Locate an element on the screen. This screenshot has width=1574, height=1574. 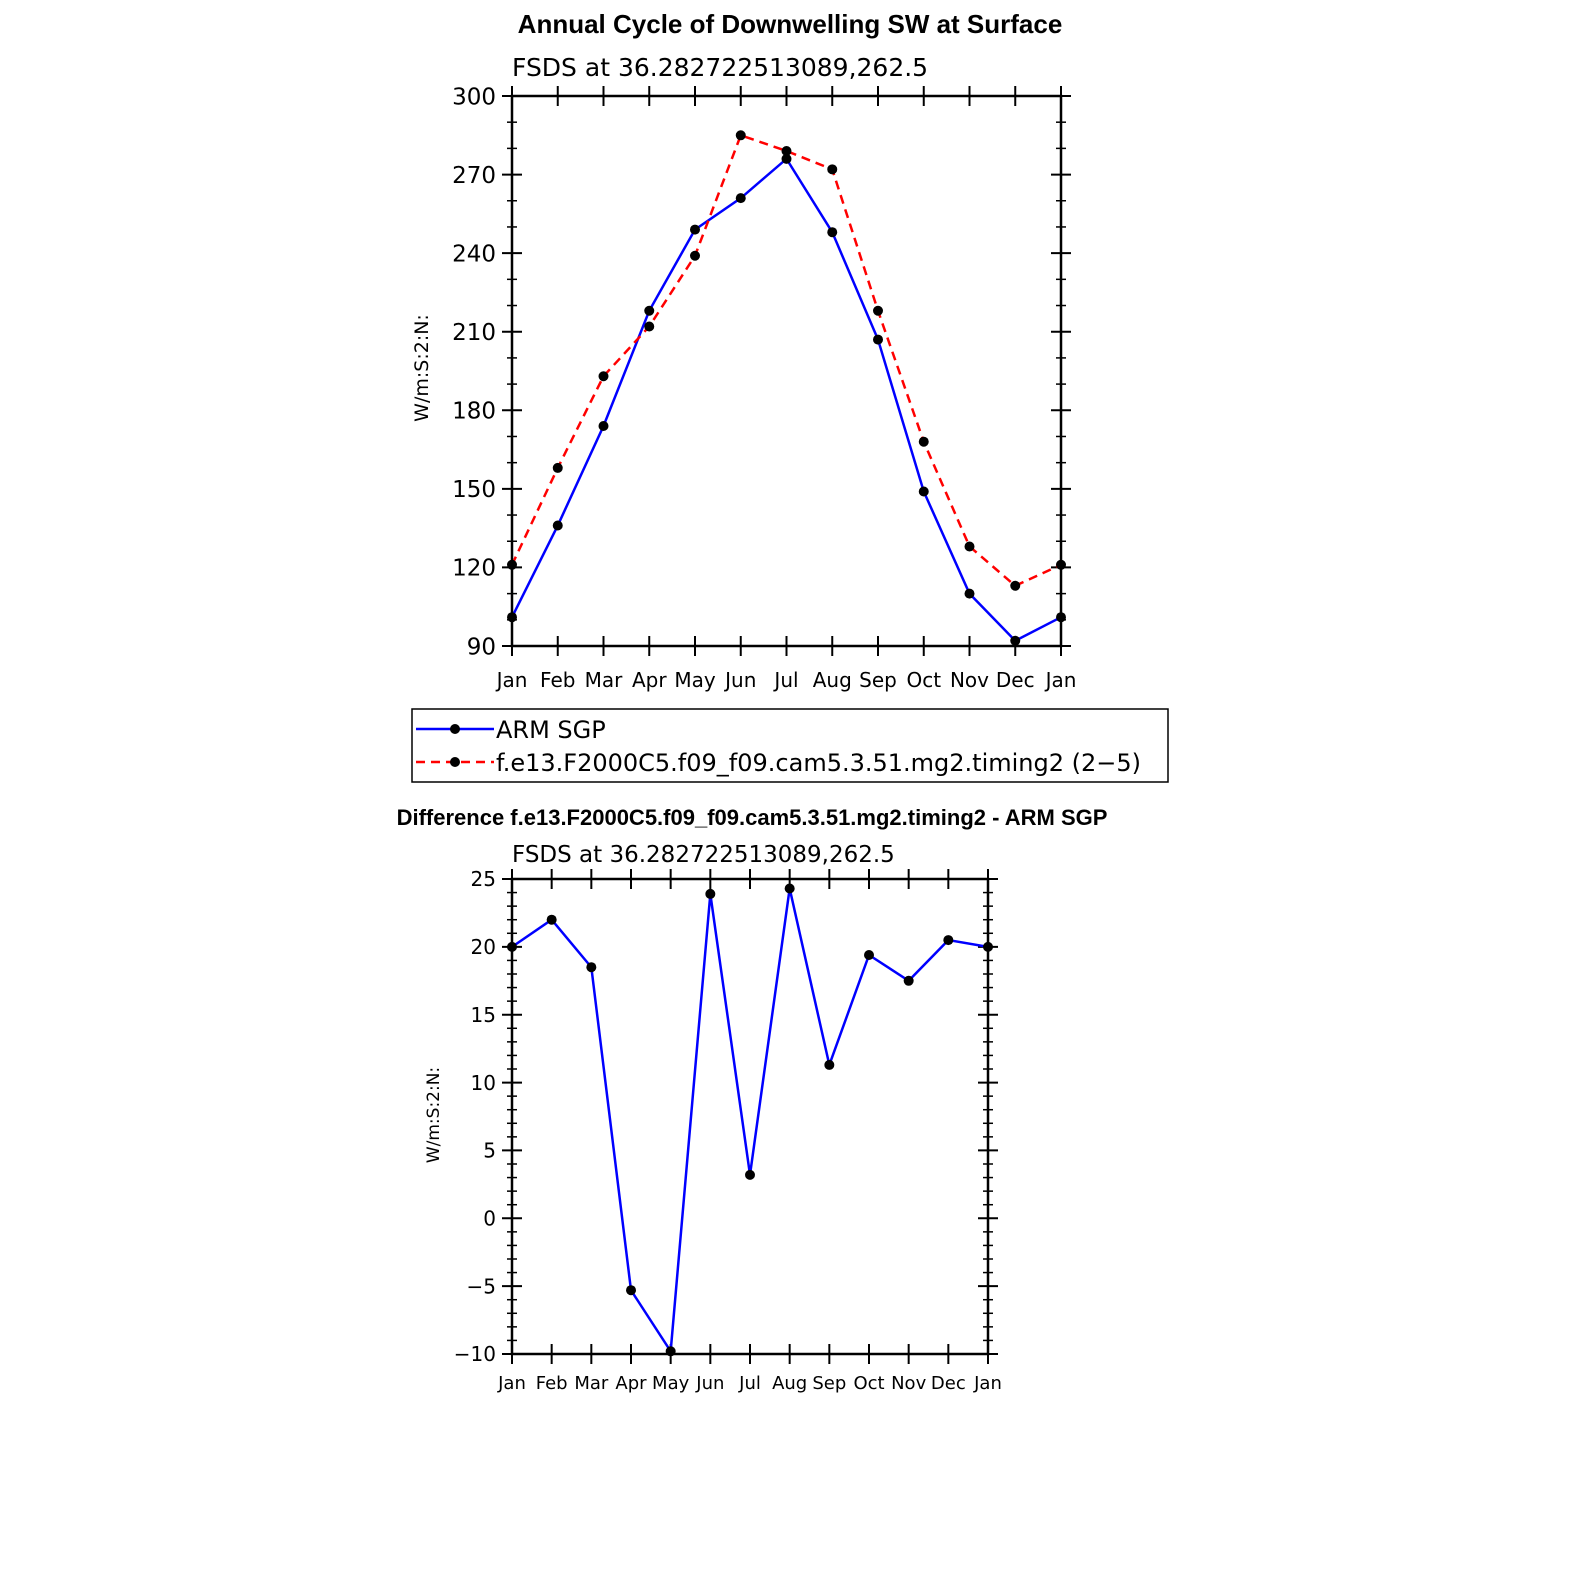
y-tick-label: 240 is located at coordinates (474, 254).